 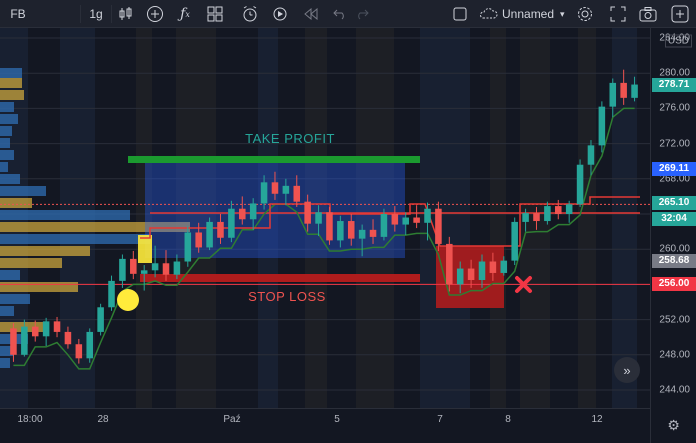 I want to click on price-badge: 32:04, so click(x=674, y=219).